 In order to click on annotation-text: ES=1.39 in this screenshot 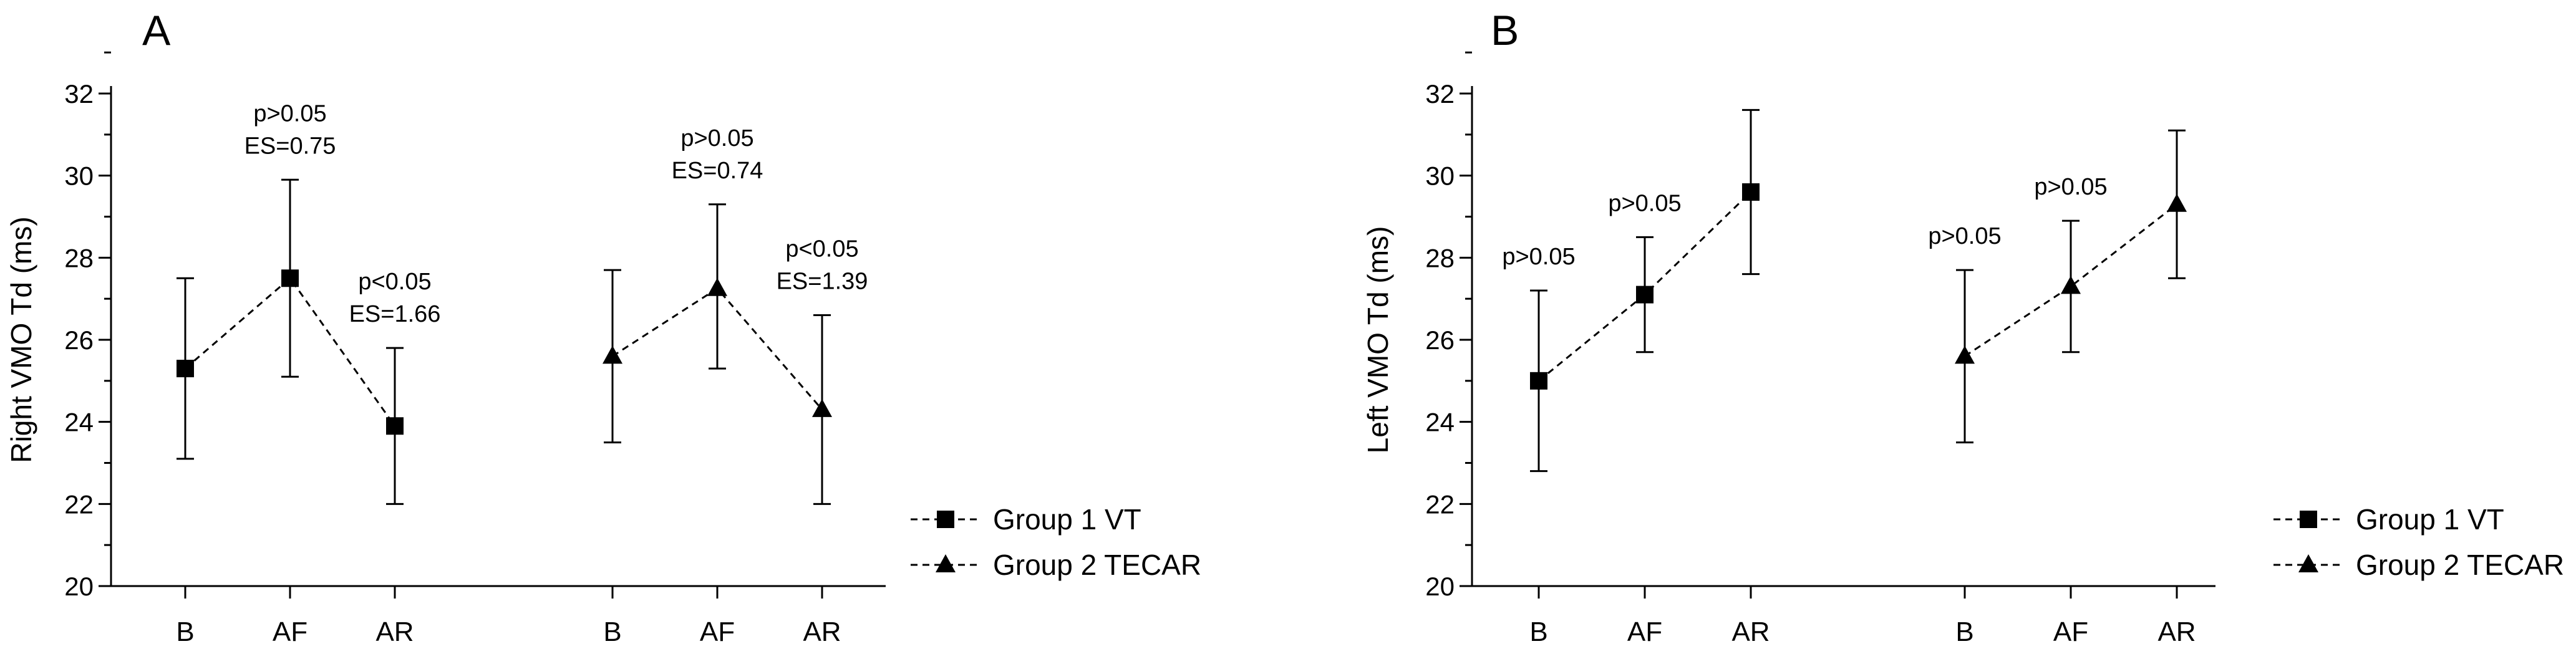, I will do `click(822, 282)`.